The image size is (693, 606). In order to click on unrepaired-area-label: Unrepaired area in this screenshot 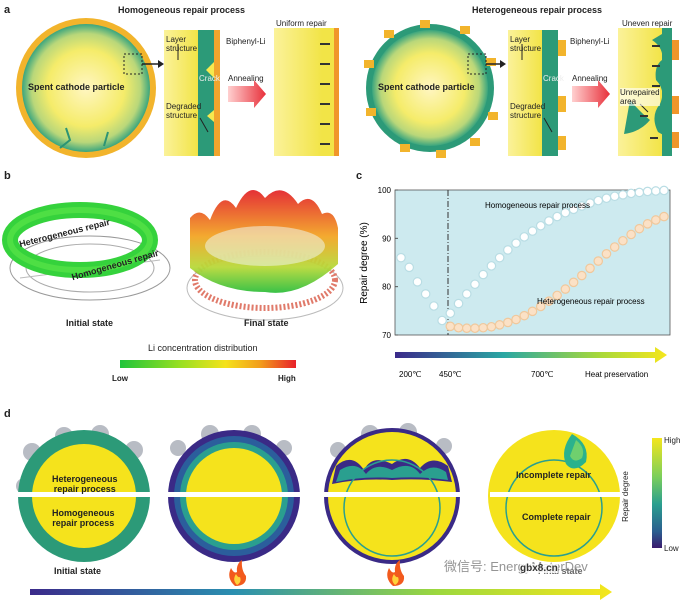, I will do `click(640, 97)`.